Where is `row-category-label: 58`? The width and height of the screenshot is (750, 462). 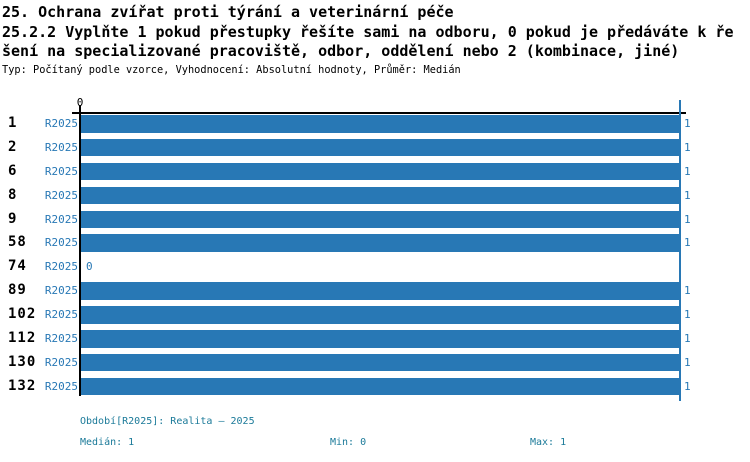
row-category-label: 58 is located at coordinates (17, 242).